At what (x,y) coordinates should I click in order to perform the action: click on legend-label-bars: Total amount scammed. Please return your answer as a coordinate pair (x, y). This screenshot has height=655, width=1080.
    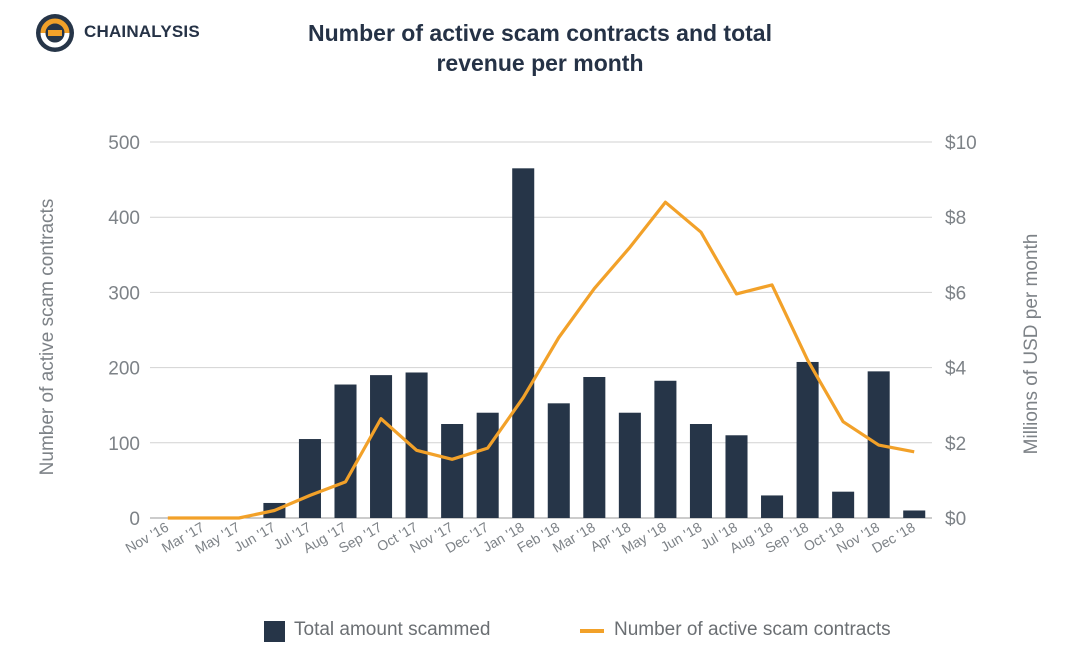
    Looking at the image, I should click on (392, 629).